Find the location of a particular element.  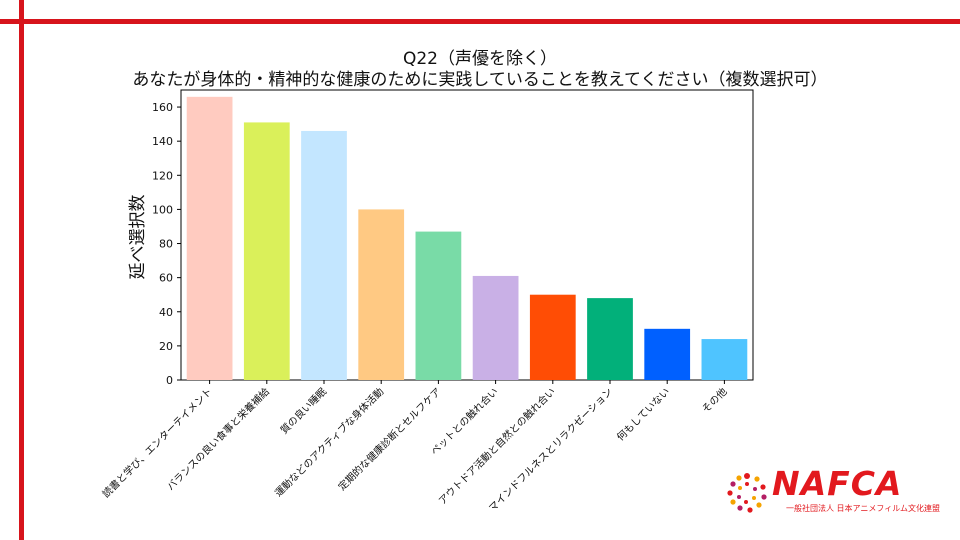

x-tick-label: 何もしていない is located at coordinates (643, 414).